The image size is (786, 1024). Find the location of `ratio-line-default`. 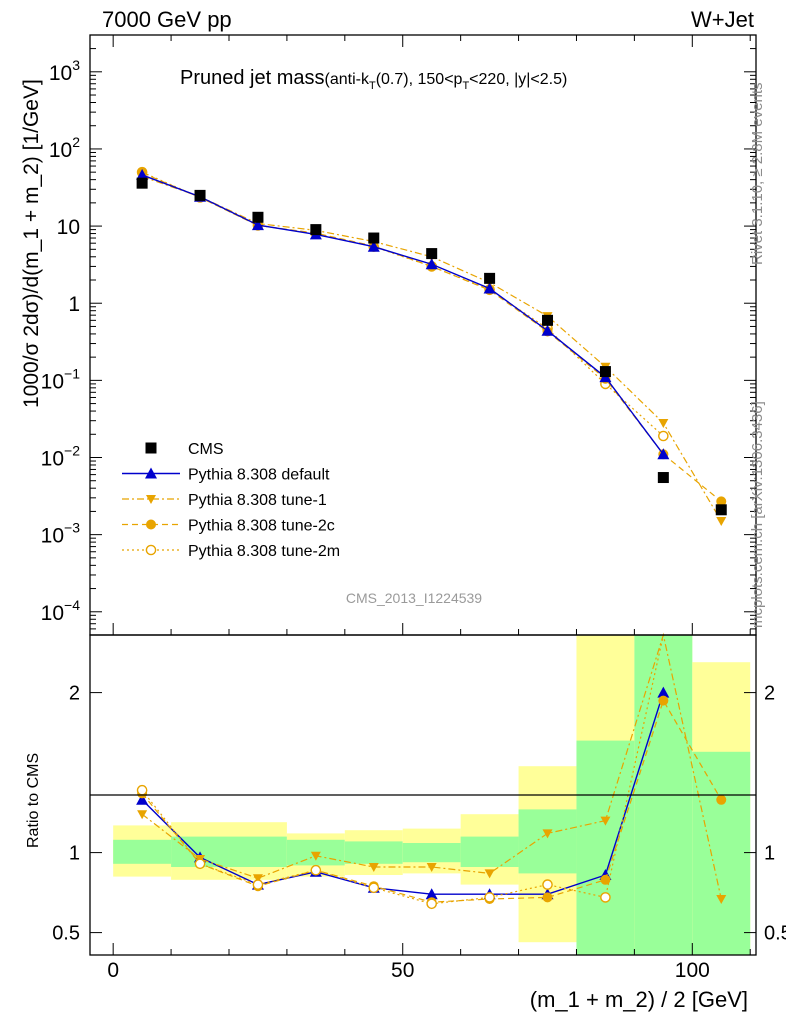

ratio-line-default is located at coordinates (403, 793).